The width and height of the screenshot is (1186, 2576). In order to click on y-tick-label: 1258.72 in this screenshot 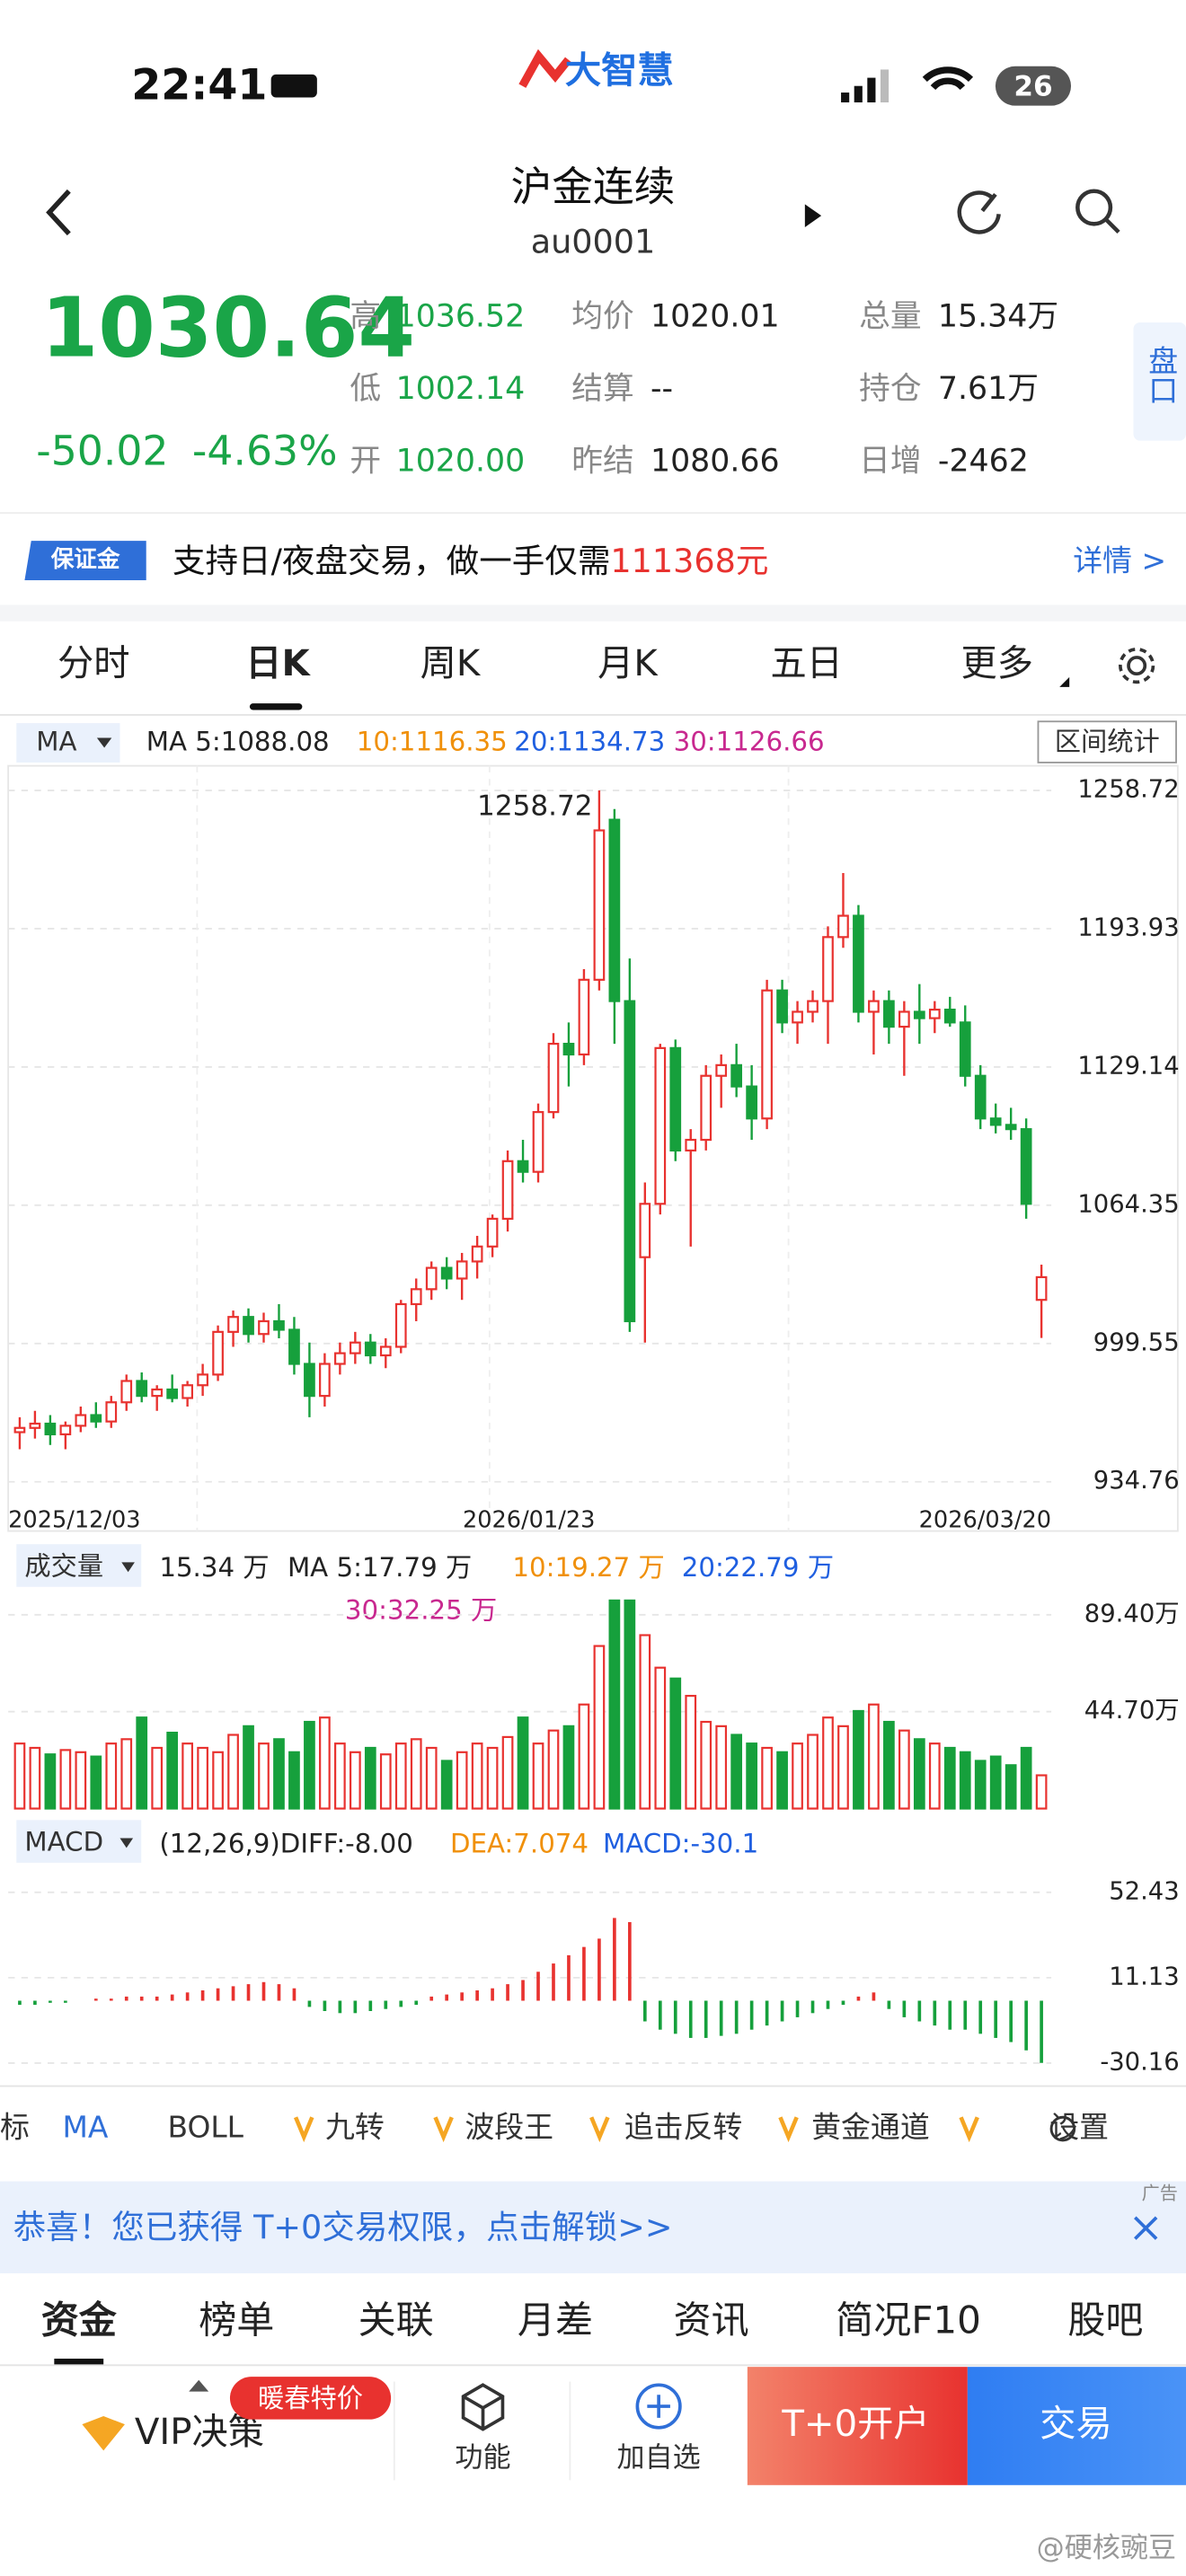, I will do `click(1128, 790)`.